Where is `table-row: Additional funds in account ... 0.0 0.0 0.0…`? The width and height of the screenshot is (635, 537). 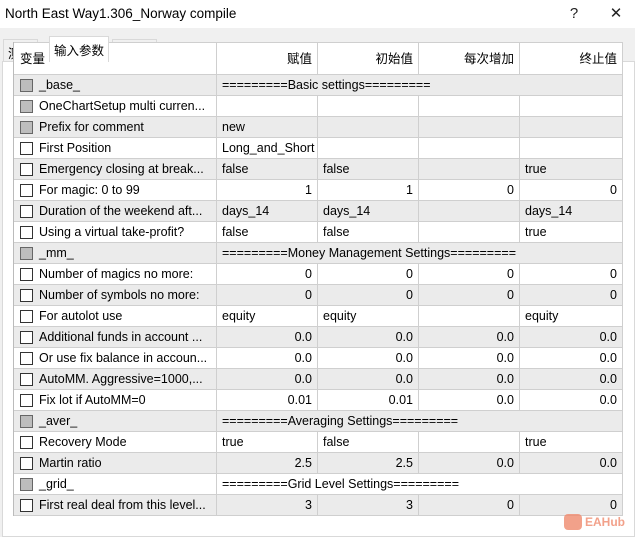
table-row: Additional funds in account ... 0.0 0.0 0.0… is located at coordinates (318, 337).